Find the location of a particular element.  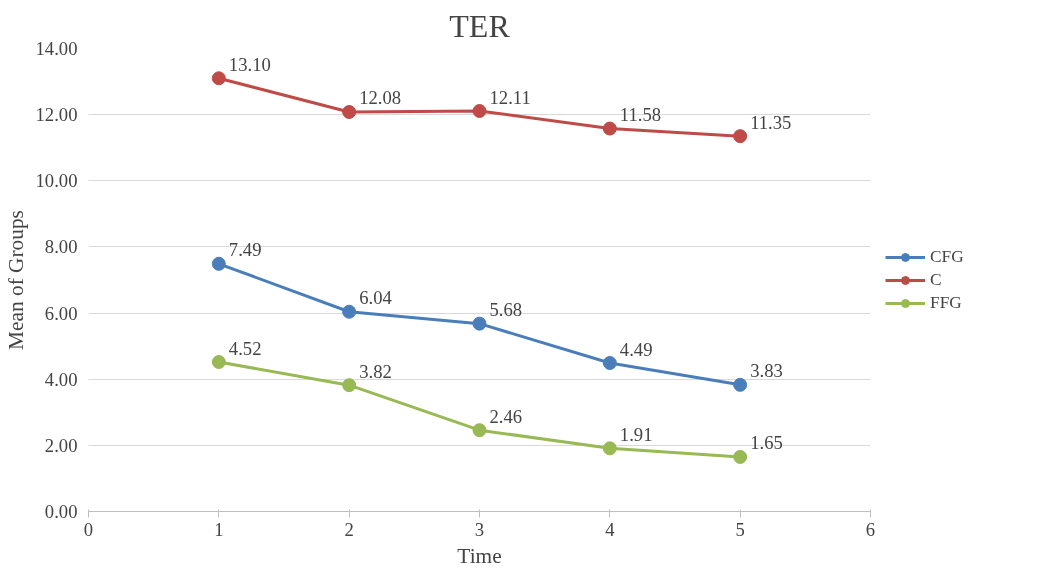

legend-label: FFG is located at coordinates (946, 302).